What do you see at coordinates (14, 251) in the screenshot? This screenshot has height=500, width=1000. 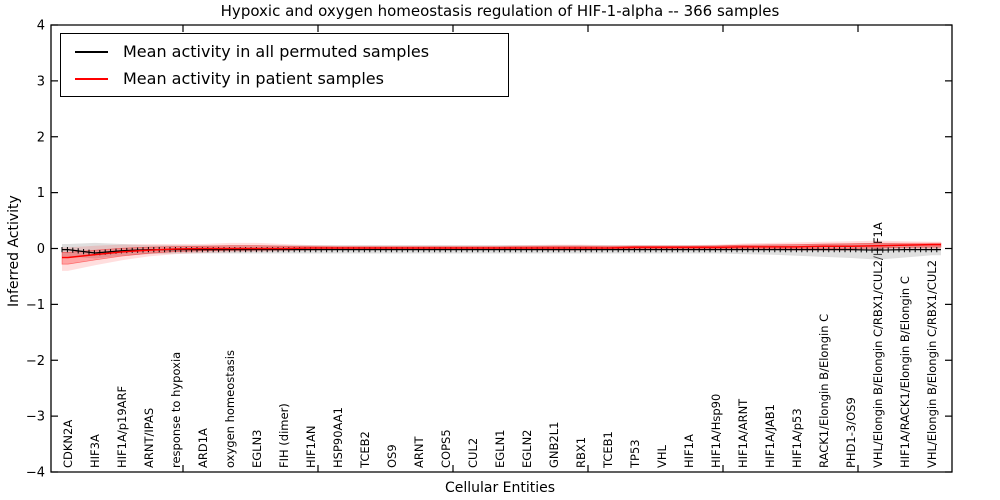 I see `y-axis-label: Inferred Activity` at bounding box center [14, 251].